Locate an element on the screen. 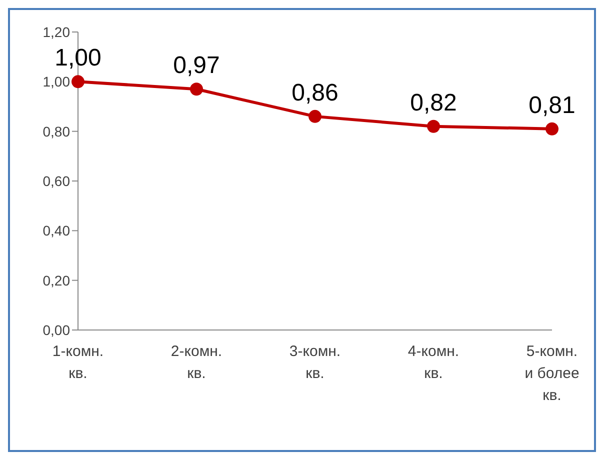  data-label: 0,97 is located at coordinates (196, 66).